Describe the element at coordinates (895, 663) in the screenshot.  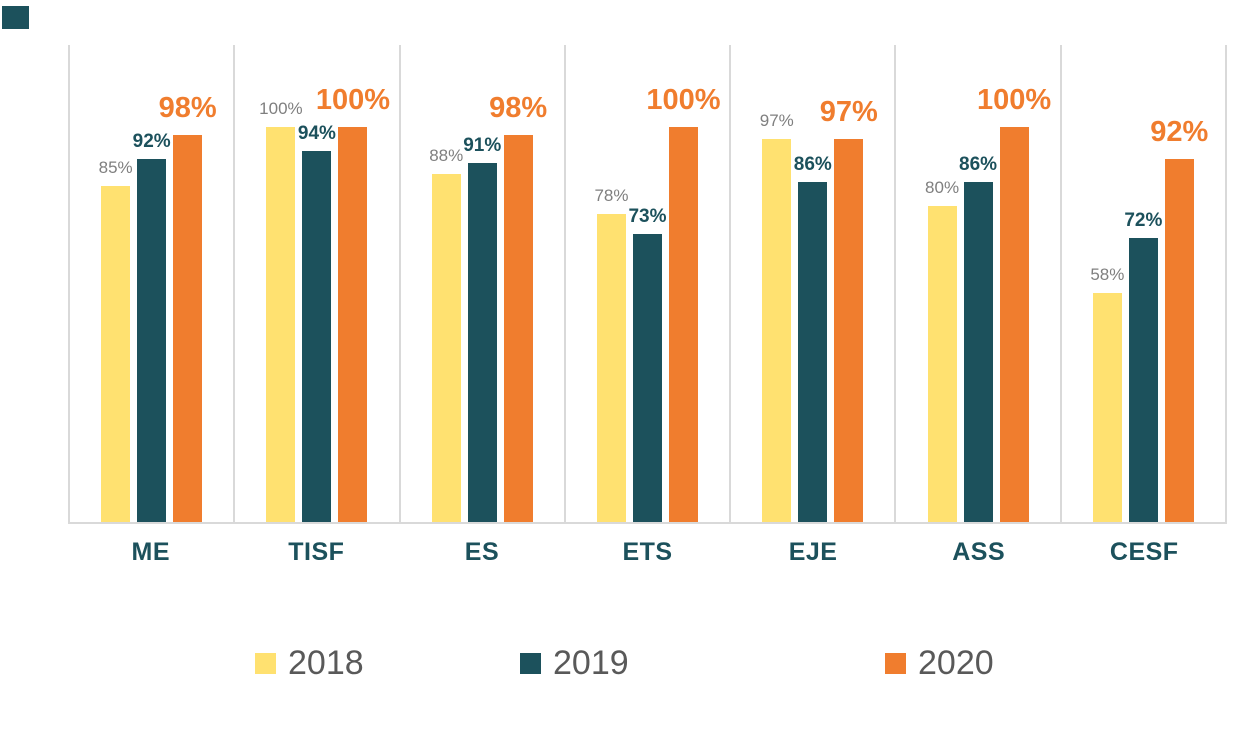
I see `legend-swatch-2020` at that location.